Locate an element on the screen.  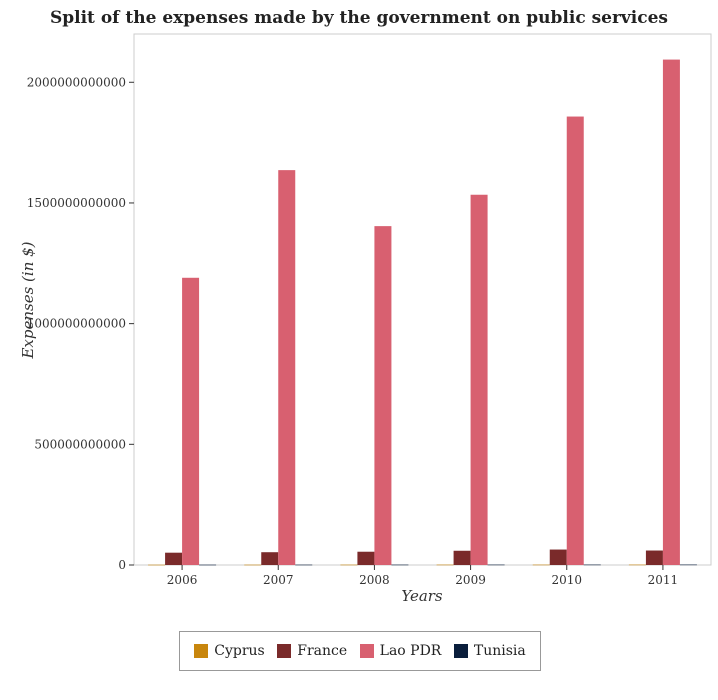
bar-tunisia-2006 is located at coordinates (208, 565).